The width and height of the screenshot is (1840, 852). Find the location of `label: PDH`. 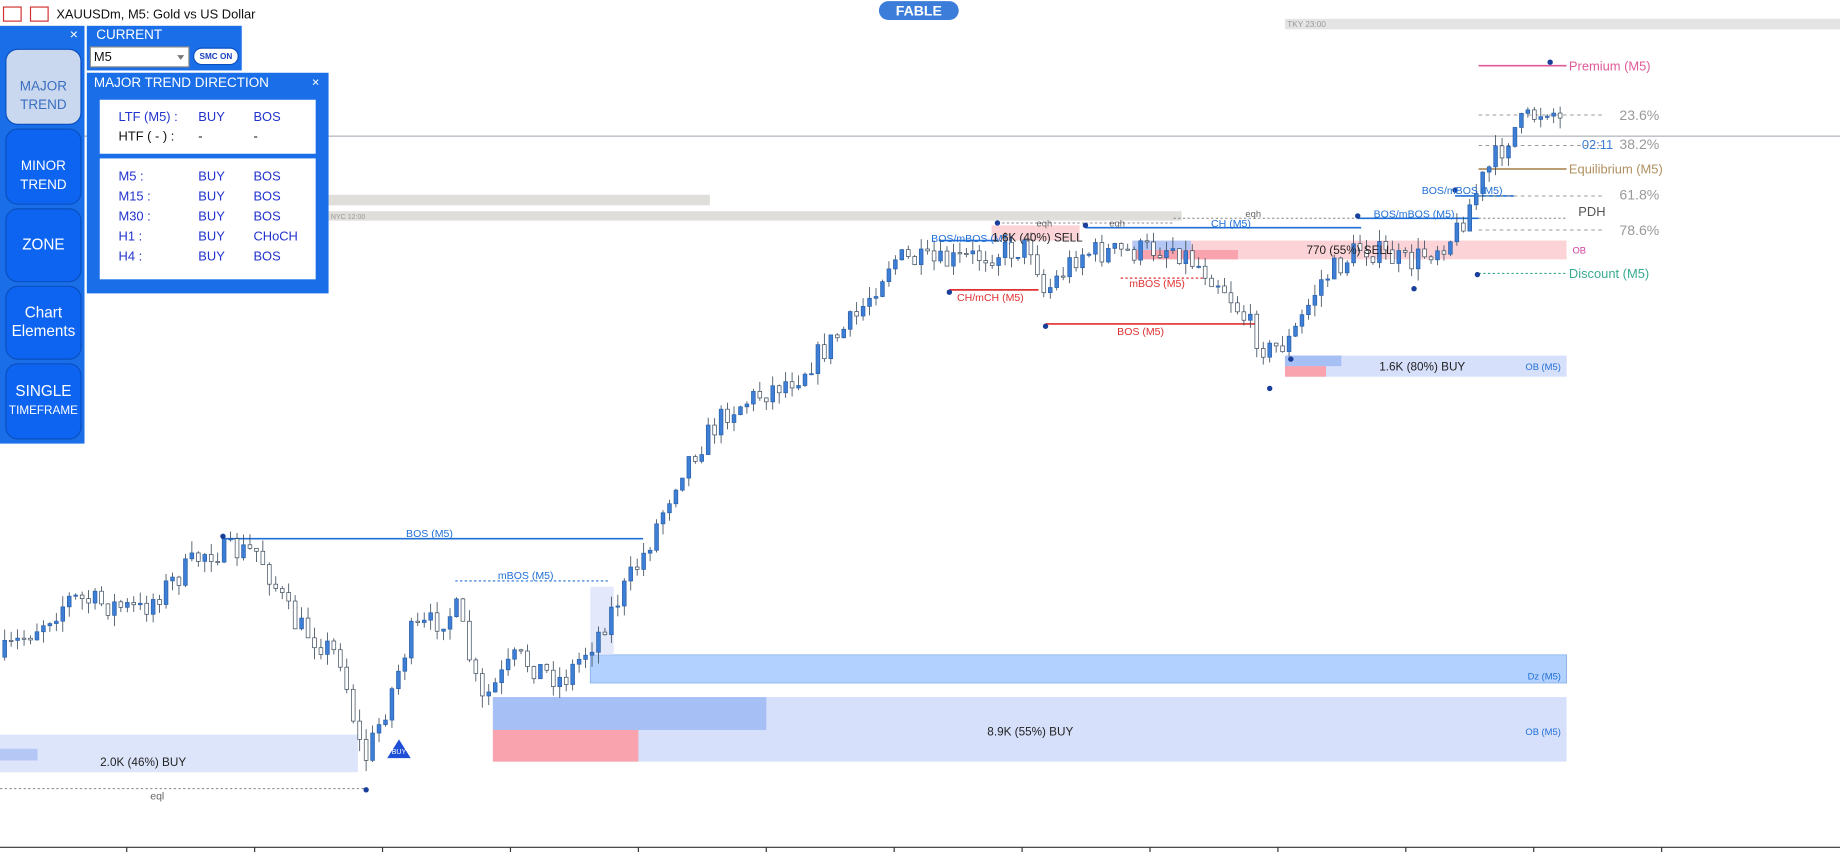

label: PDH is located at coordinates (1591, 211).